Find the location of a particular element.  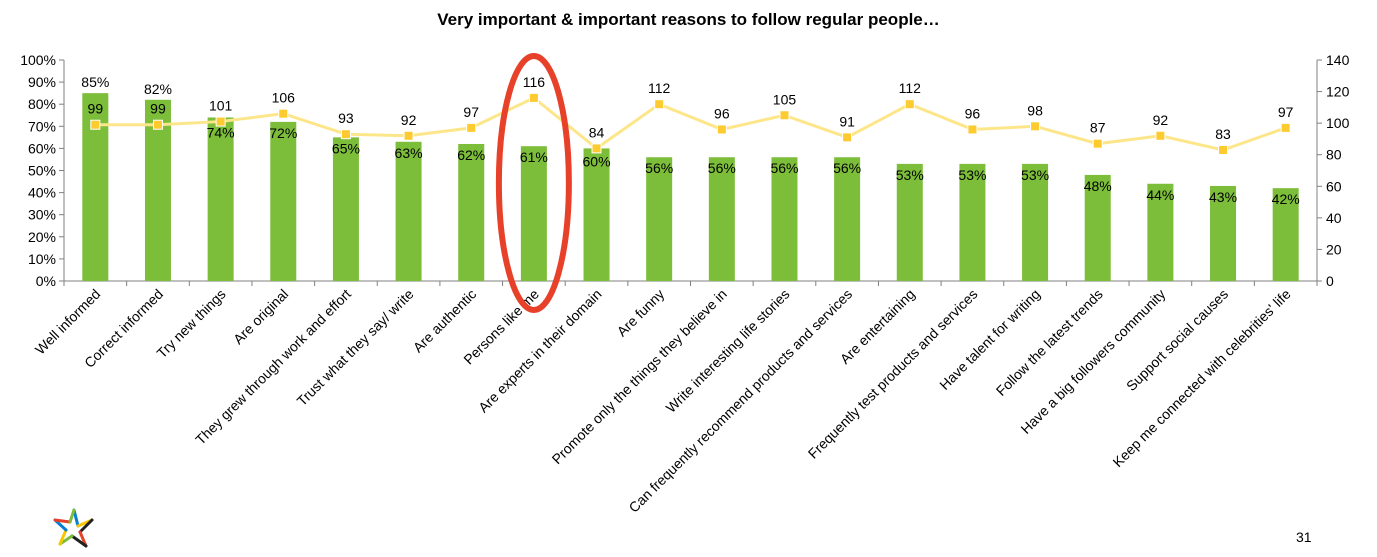

right-axis-tick-label: 140 is located at coordinates (1338, 60).